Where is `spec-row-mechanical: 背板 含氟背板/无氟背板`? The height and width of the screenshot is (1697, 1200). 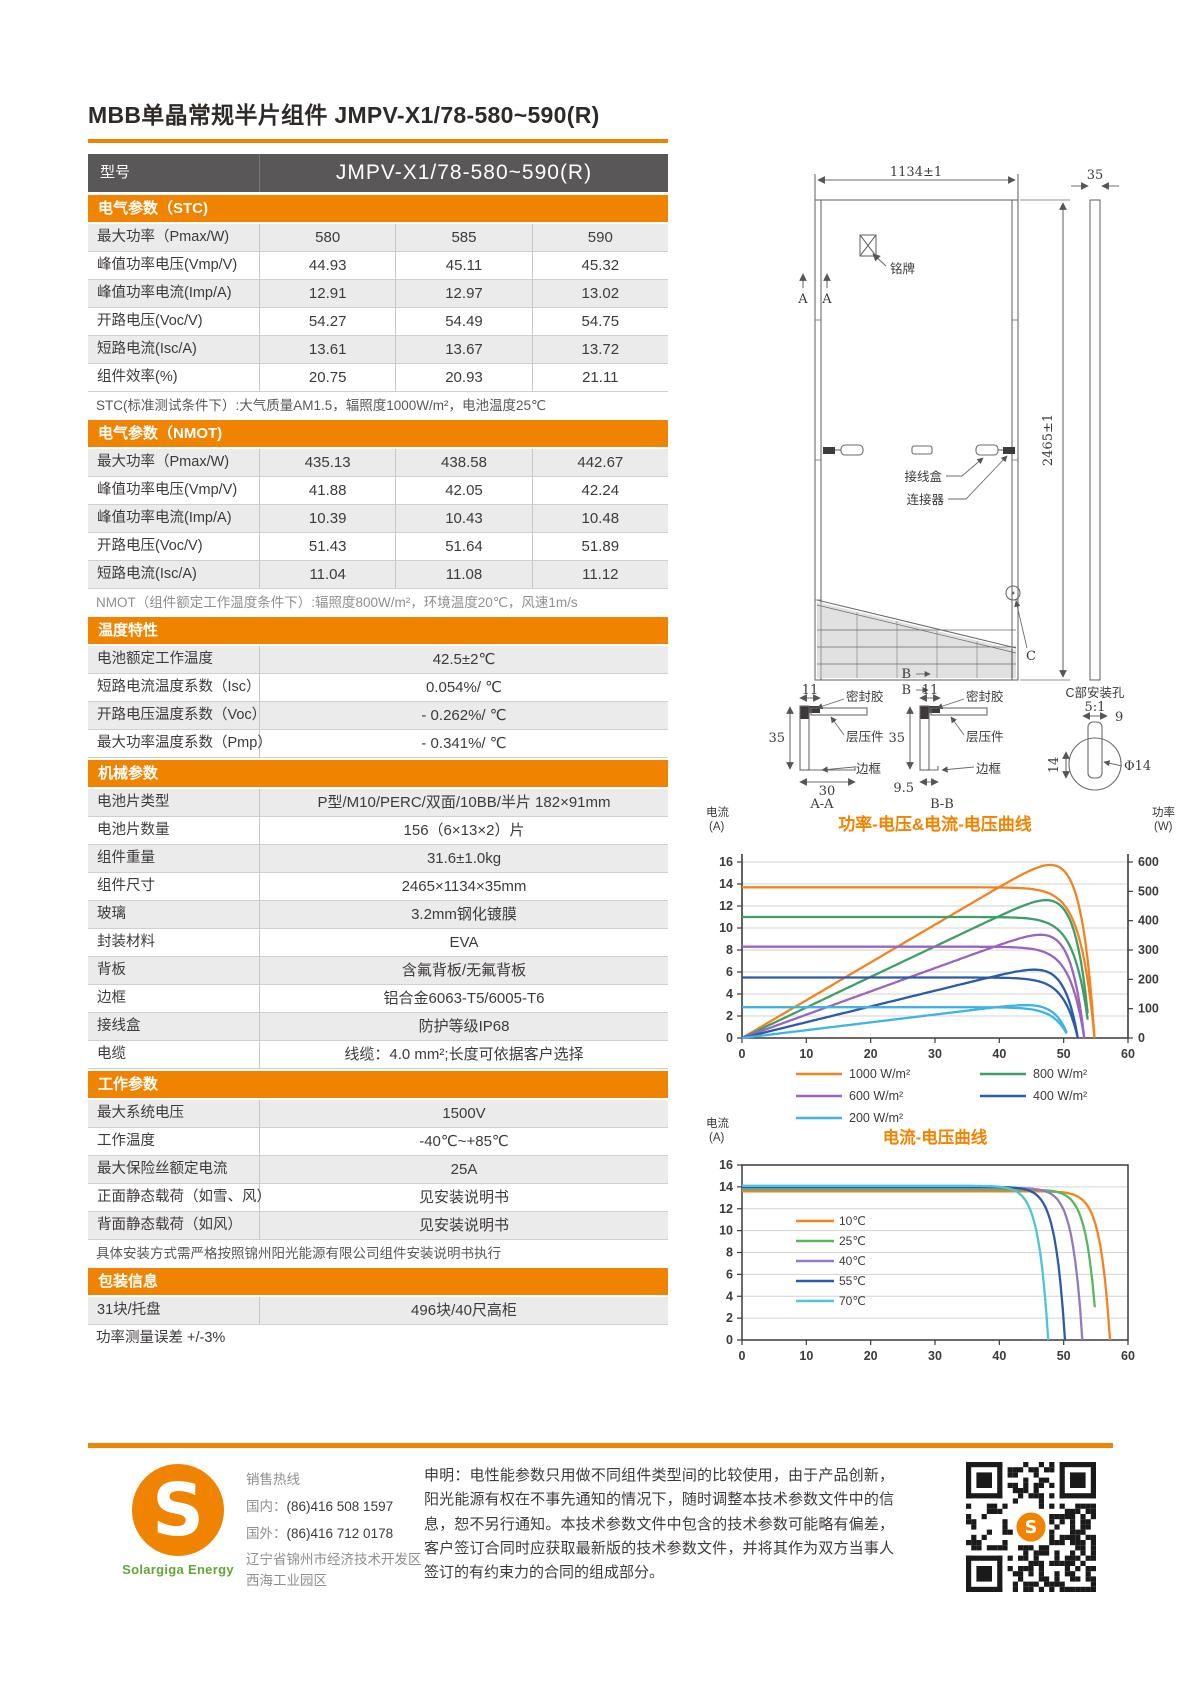
spec-row-mechanical: 背板 含氟背板/无氟背板 is located at coordinates (378, 971).